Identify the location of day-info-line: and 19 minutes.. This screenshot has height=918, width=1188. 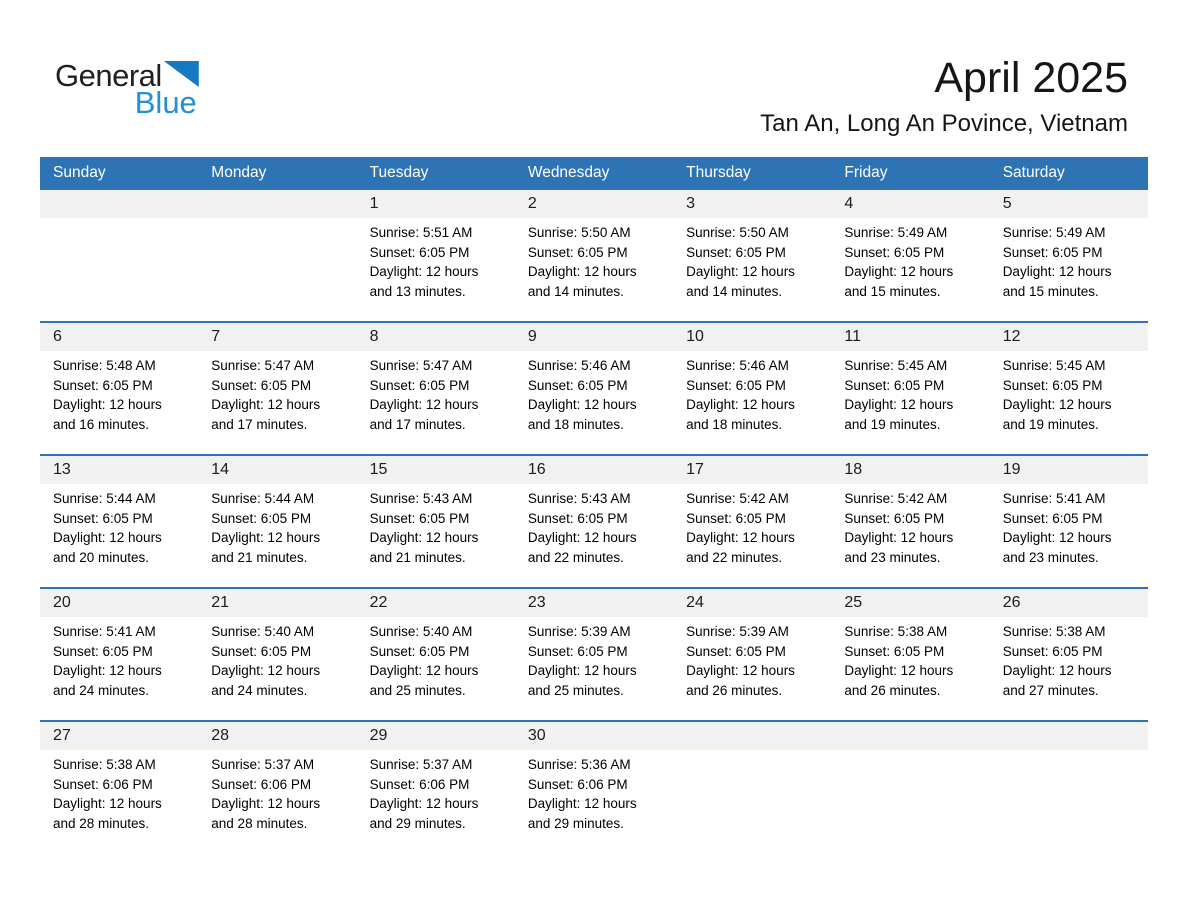
(892, 424).